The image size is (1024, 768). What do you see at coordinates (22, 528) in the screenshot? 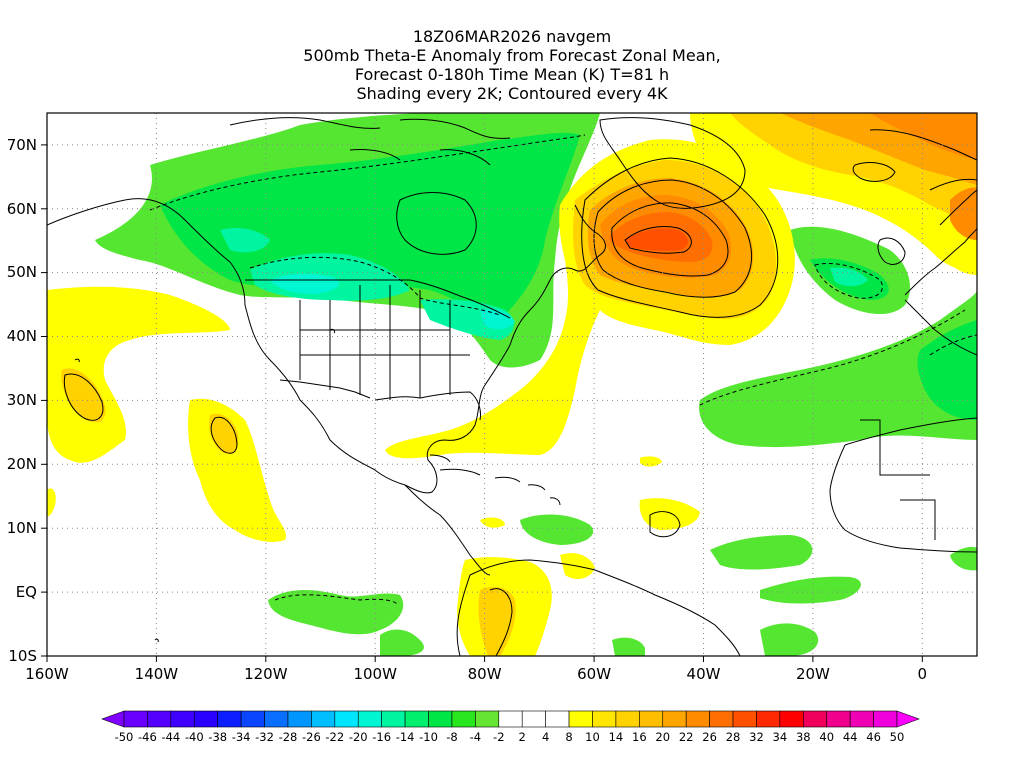
I see `lat-tick-label: 10N` at bounding box center [22, 528].